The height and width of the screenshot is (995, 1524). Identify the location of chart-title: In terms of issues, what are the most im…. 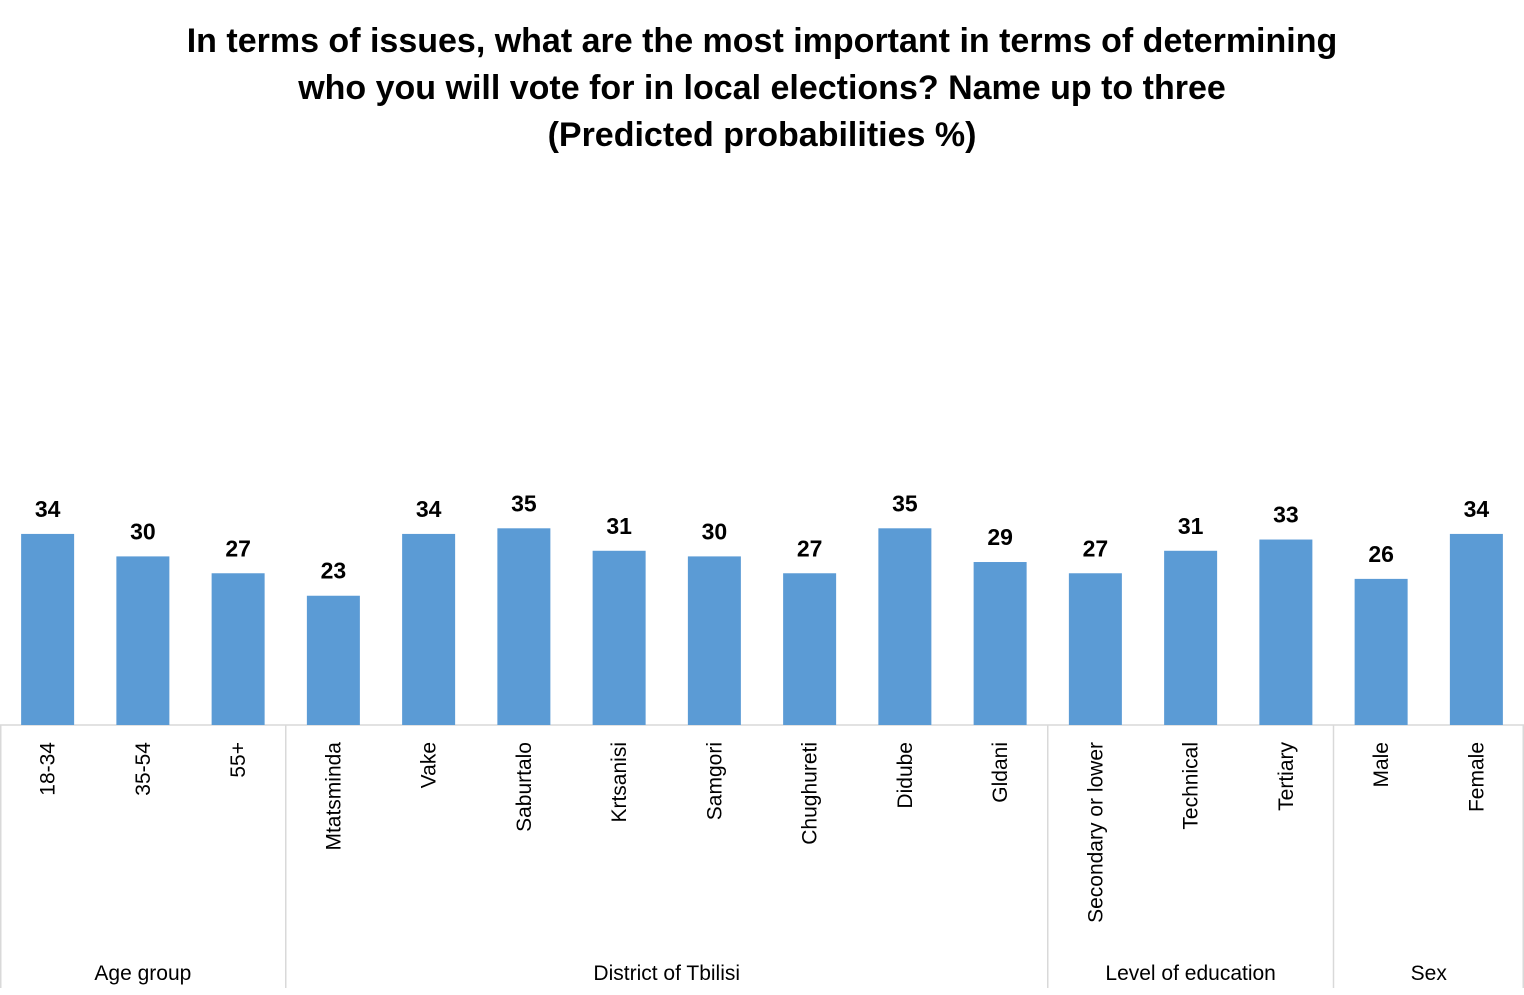
(762, 88).